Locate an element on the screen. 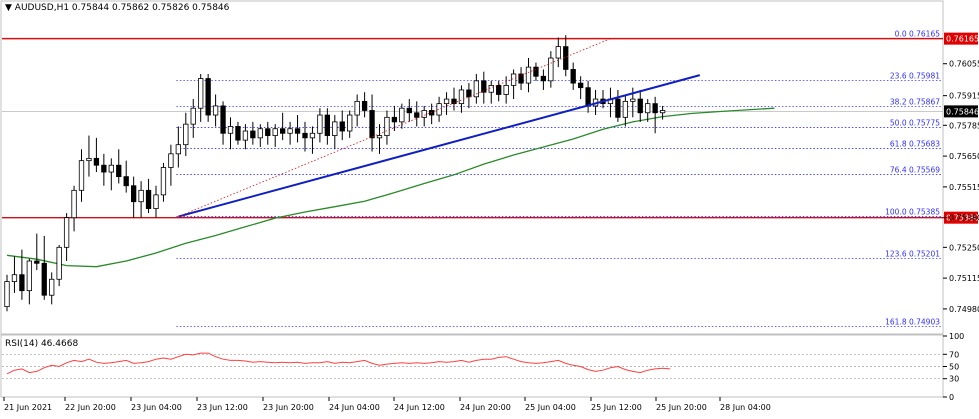 The image size is (979, 419). fib-level-label: 38.2 0.75867 is located at coordinates (915, 102).